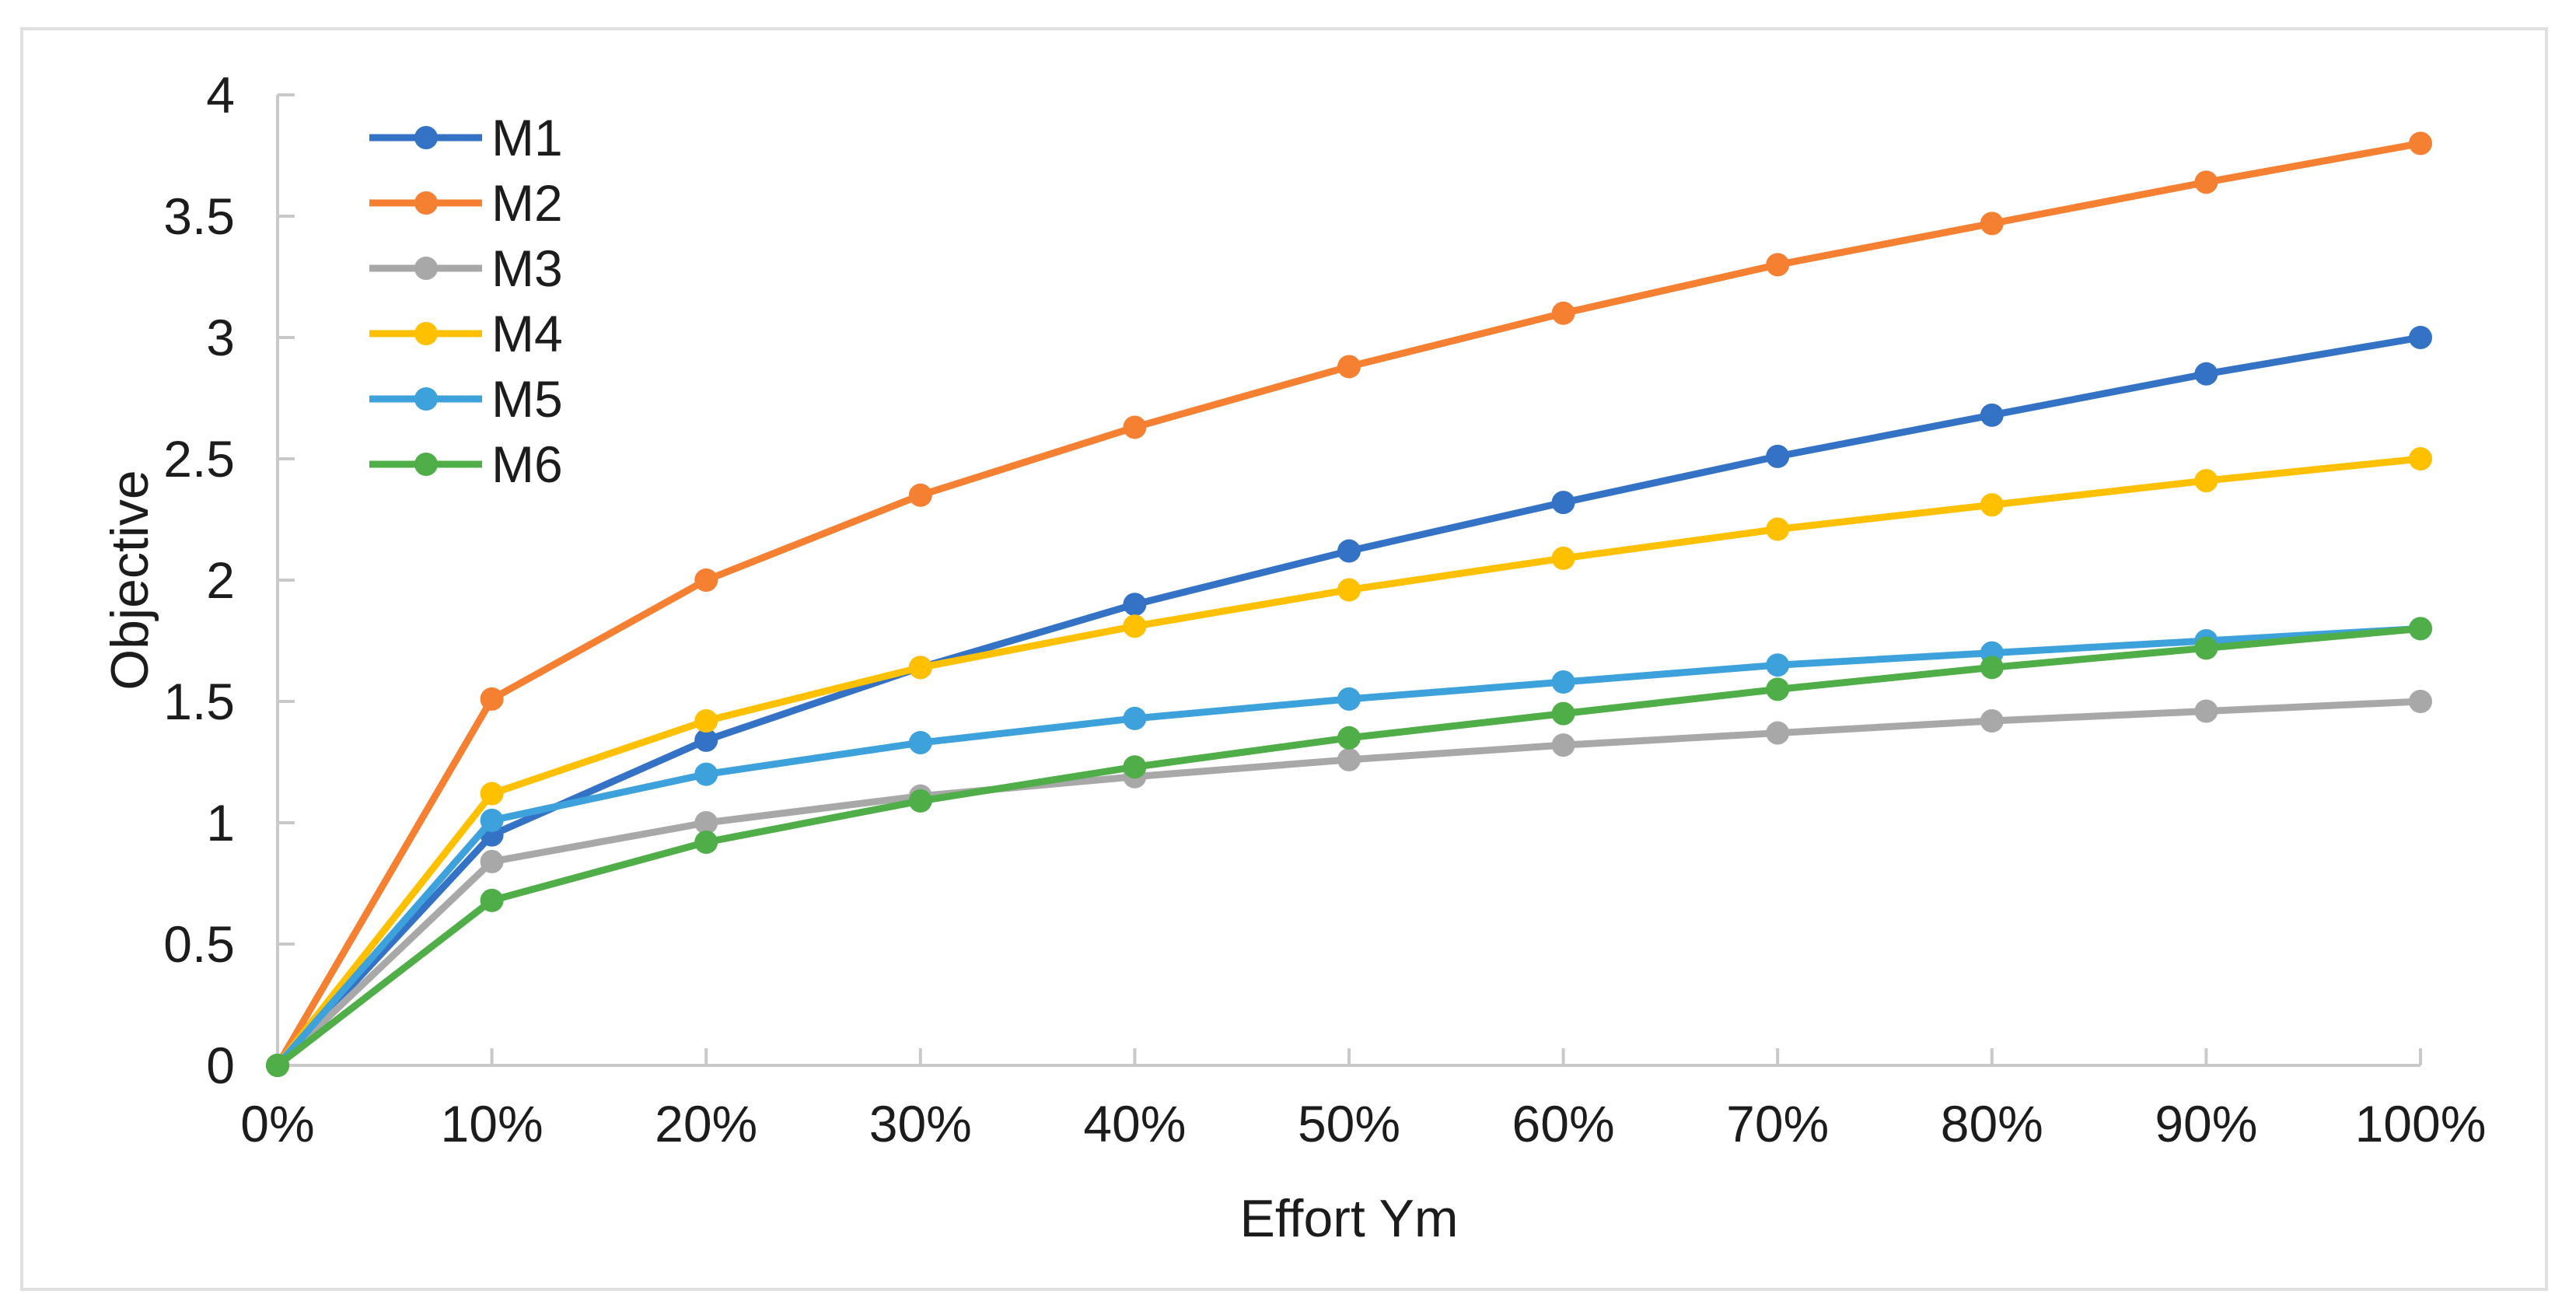  What do you see at coordinates (1349, 1123) in the screenshot?
I see `x-tick-label: 50%` at bounding box center [1349, 1123].